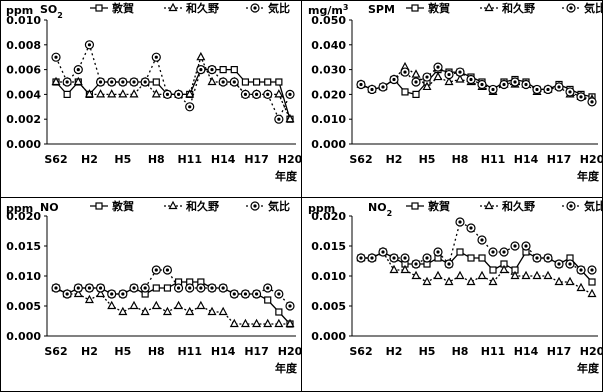  Describe the element at coordinates (439, 8) in the screenshot. I see `legend-entry: 敦賀` at that location.